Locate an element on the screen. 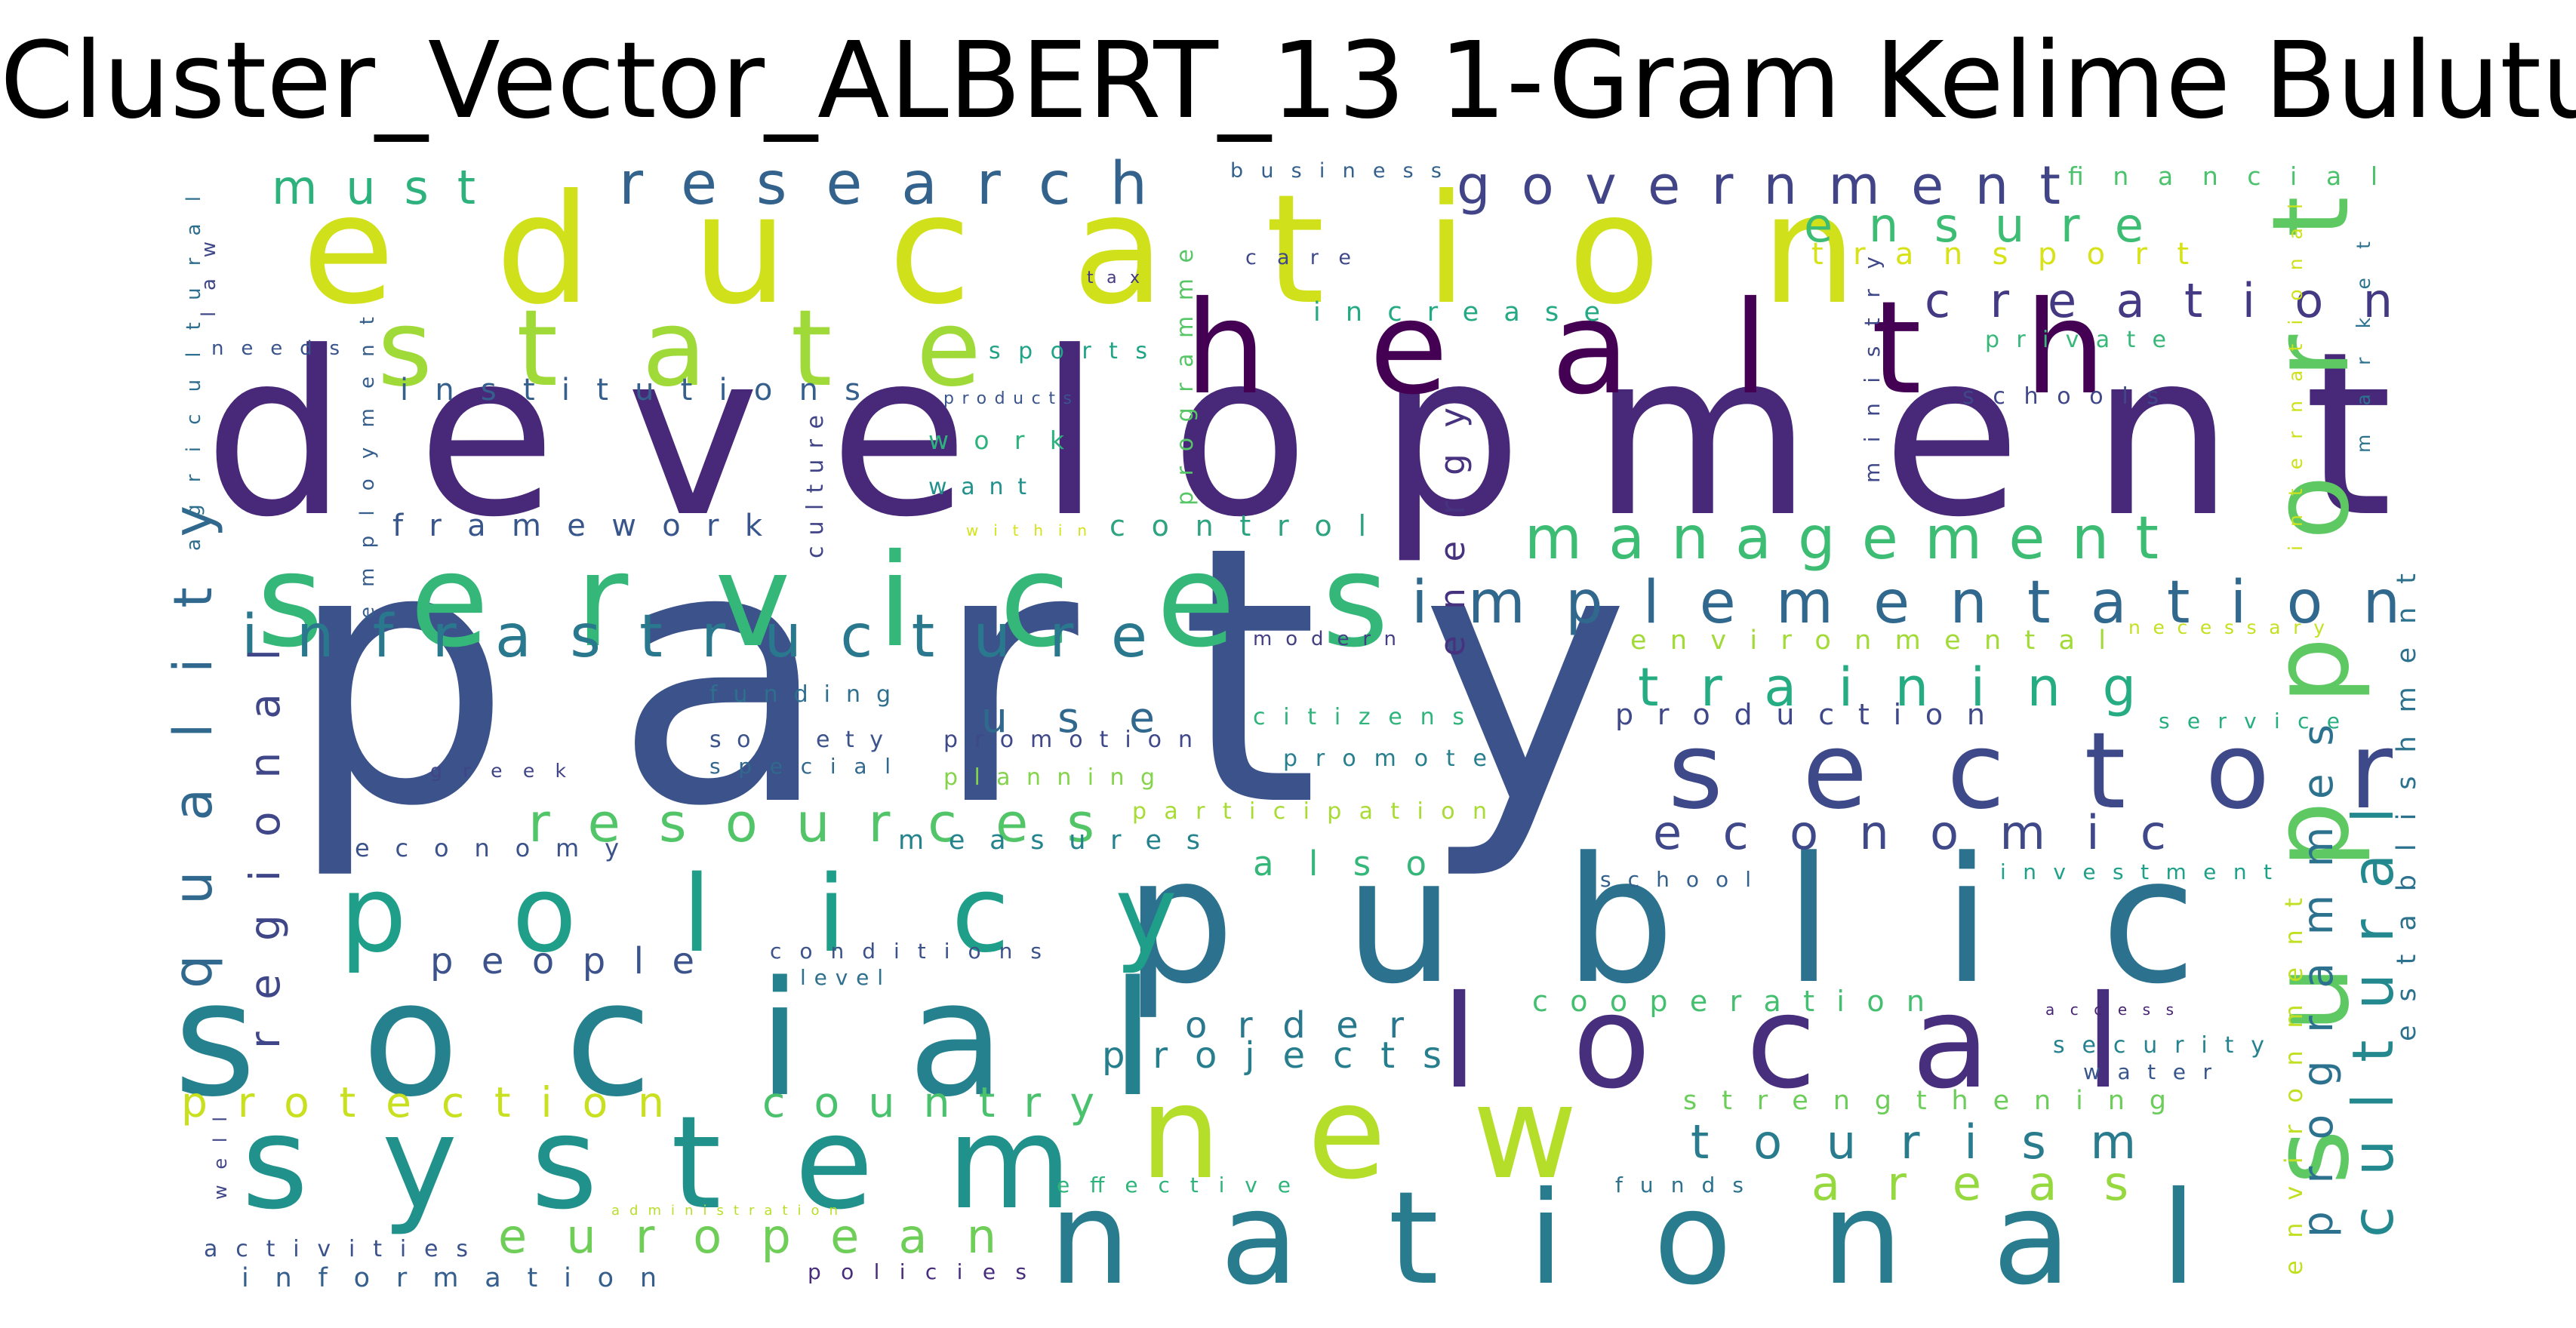 Image resolution: width=2576 pixels, height=1328 pixels. word-must: must is located at coordinates (373, 187).